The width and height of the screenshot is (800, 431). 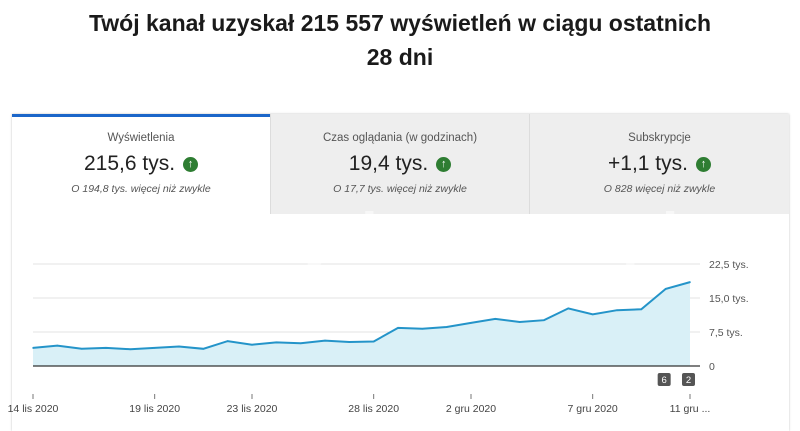 I want to click on annotation-label: 2, so click(x=688, y=380).